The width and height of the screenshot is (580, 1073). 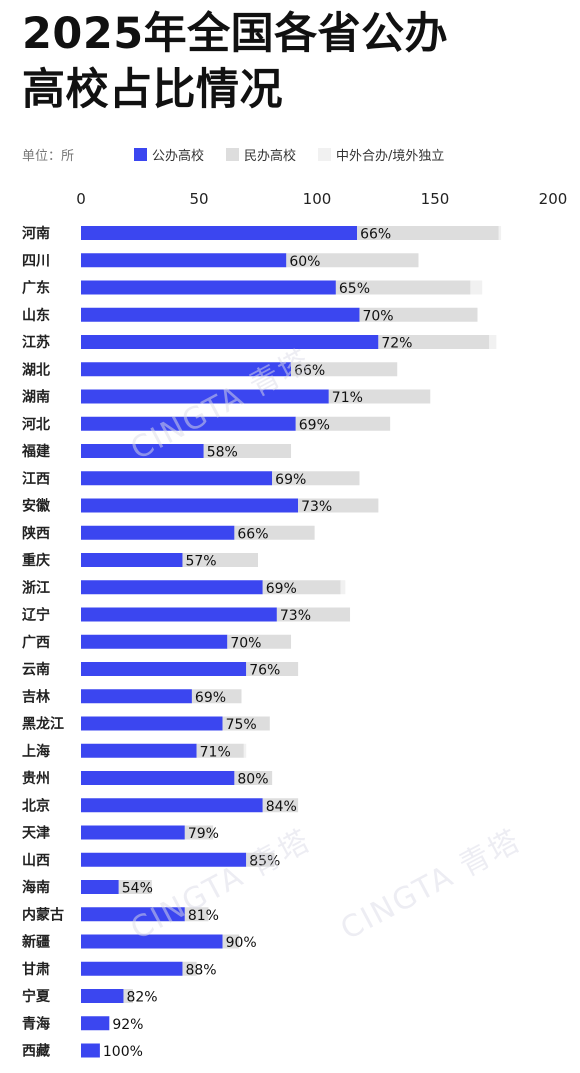 I want to click on data-label-27: 88%, so click(x=200, y=970).